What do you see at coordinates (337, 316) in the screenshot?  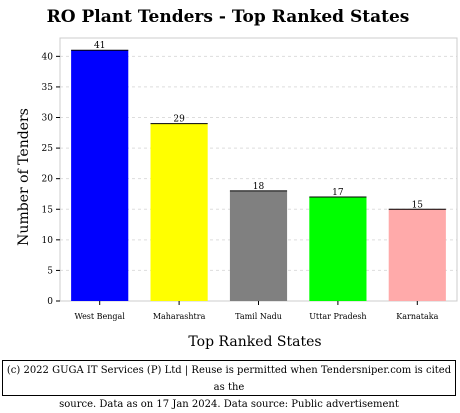 I see `x-tick-label: Uttar Pradesh` at bounding box center [337, 316].